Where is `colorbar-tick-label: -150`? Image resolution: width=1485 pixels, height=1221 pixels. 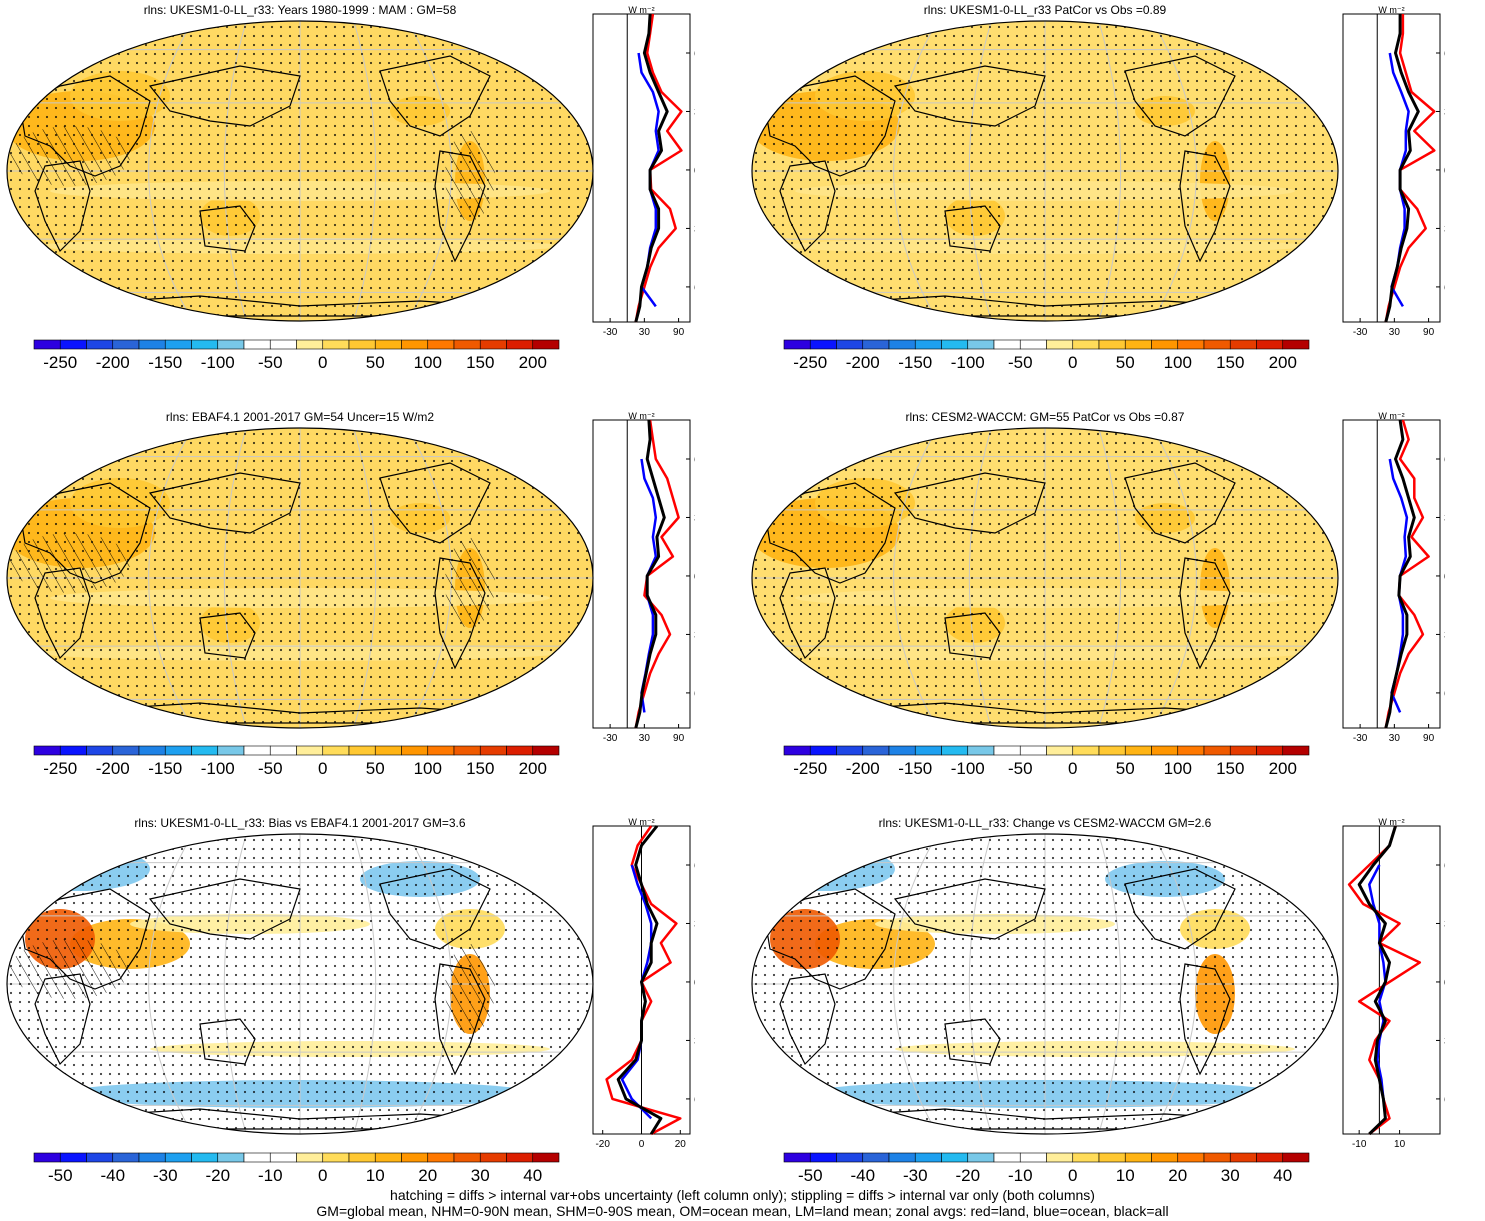
colorbar-tick-label: -150 is located at coordinates (915, 768).